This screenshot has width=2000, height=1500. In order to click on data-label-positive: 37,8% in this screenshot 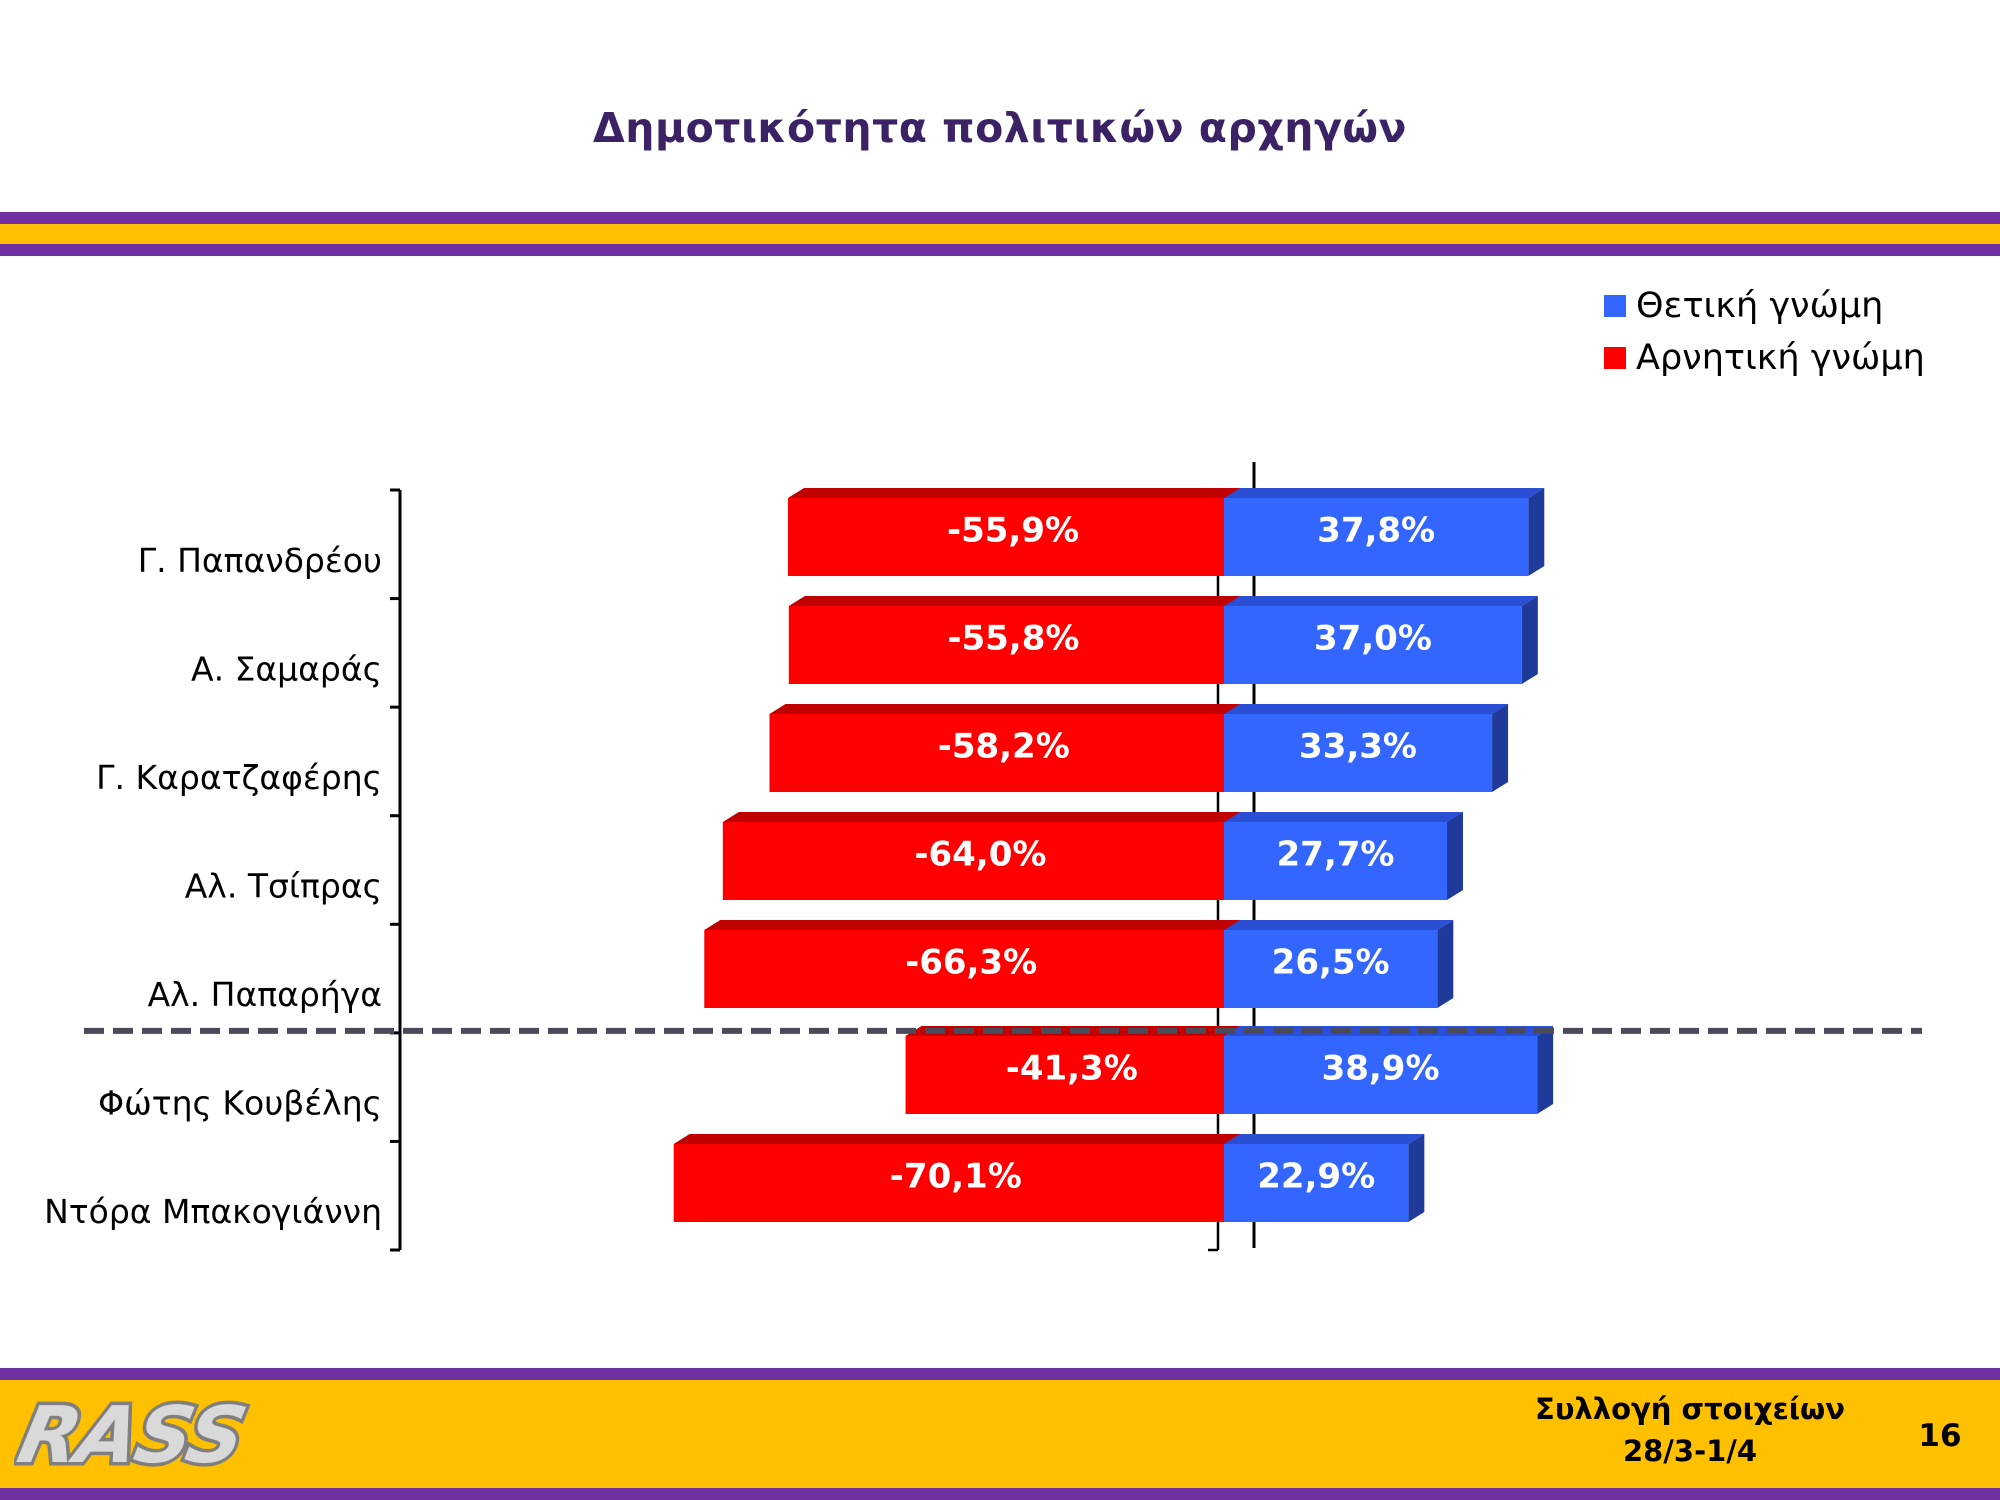, I will do `click(1376, 531)`.